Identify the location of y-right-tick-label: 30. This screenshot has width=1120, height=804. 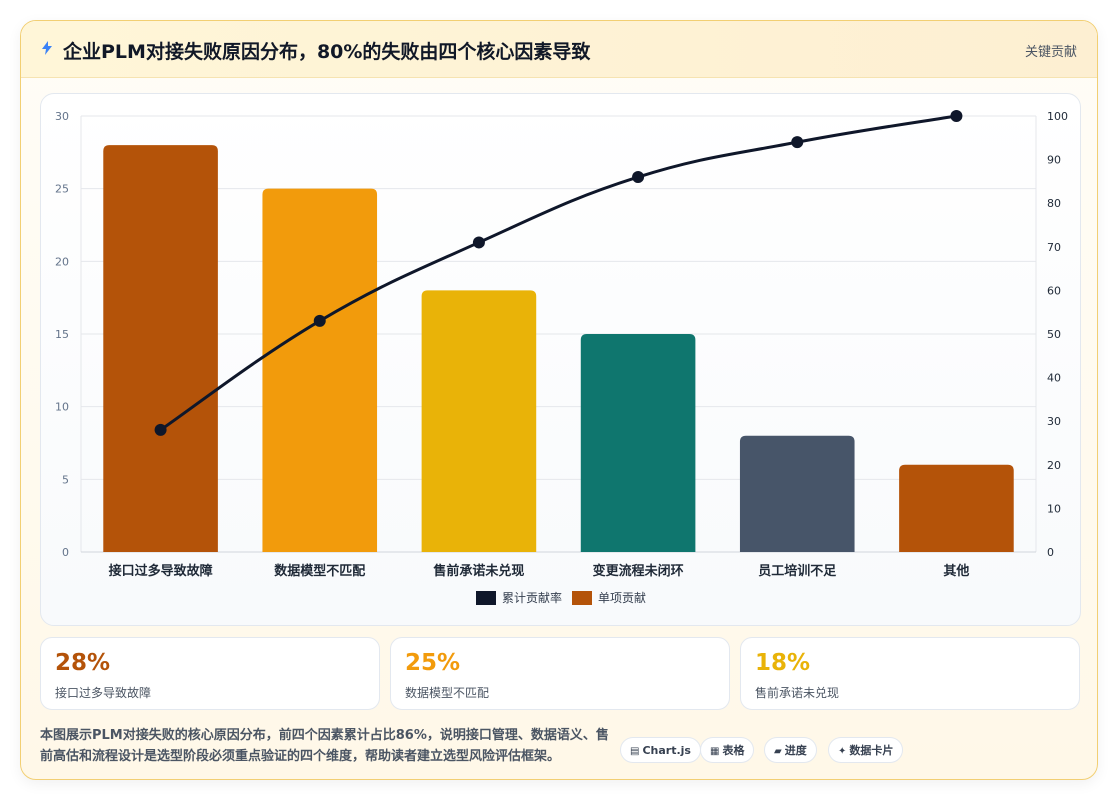
(1054, 421).